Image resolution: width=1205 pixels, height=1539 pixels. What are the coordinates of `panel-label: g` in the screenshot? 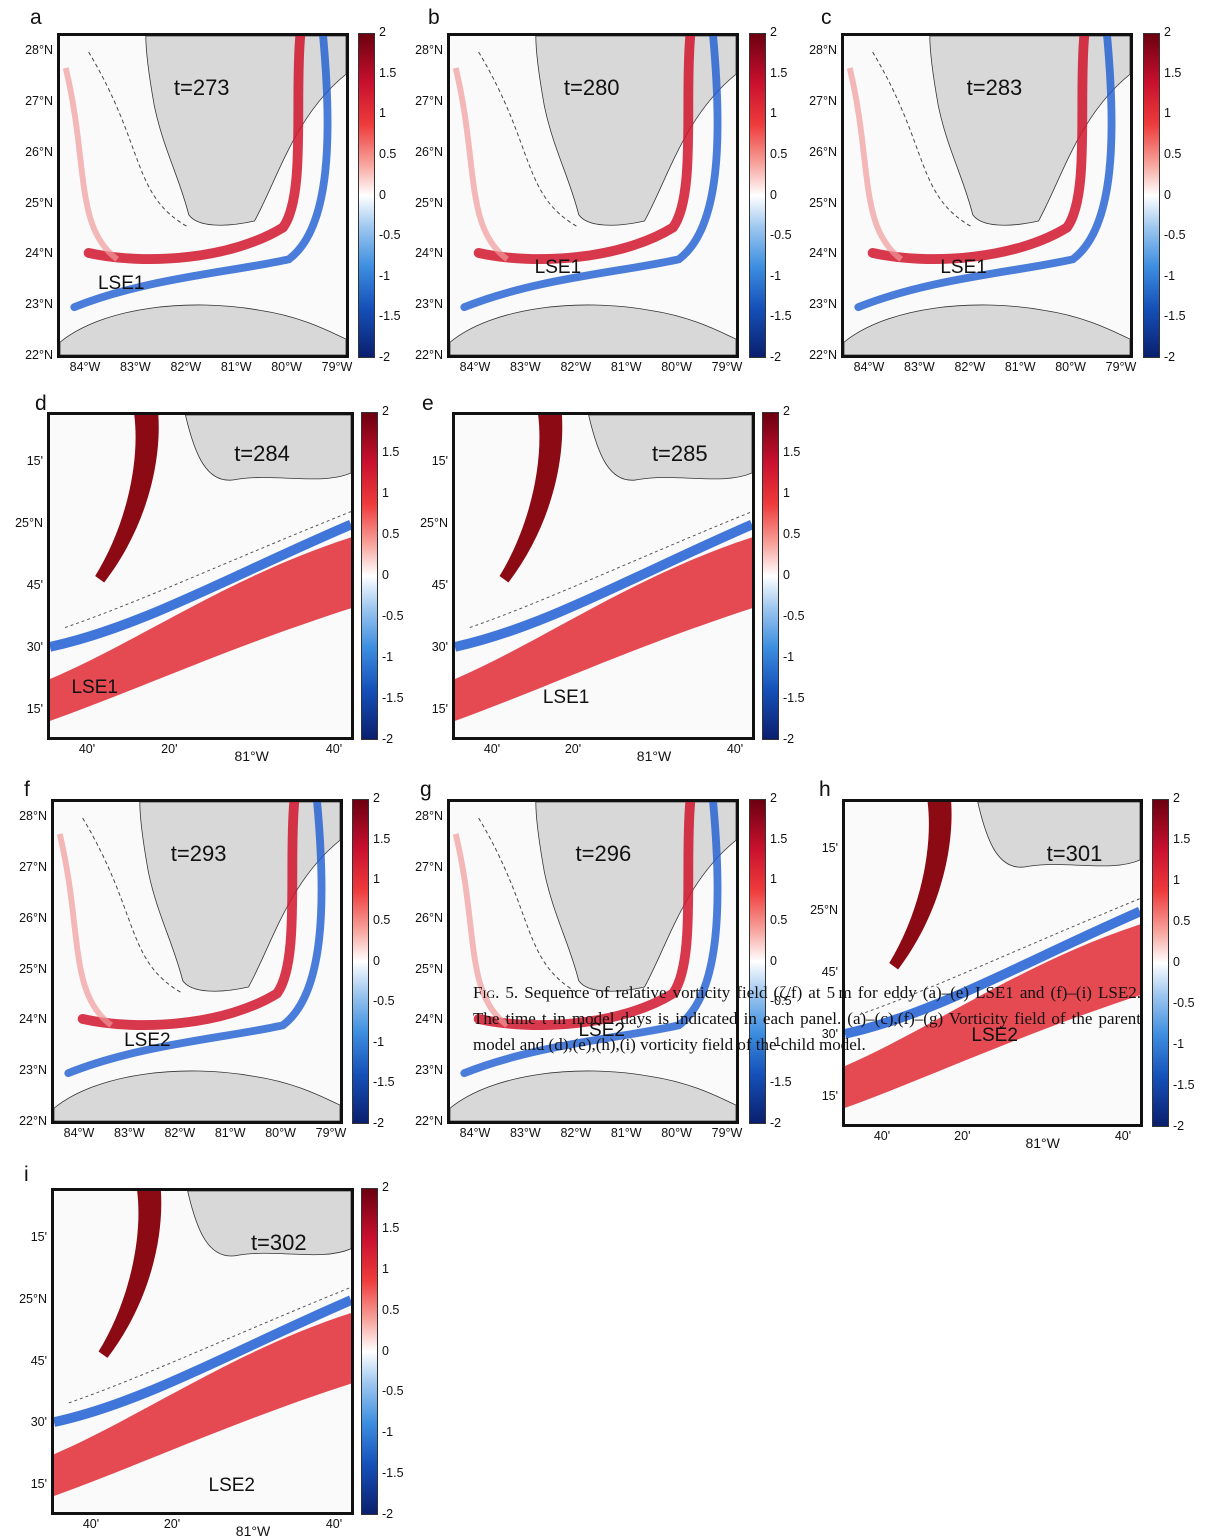 It's located at (426, 789).